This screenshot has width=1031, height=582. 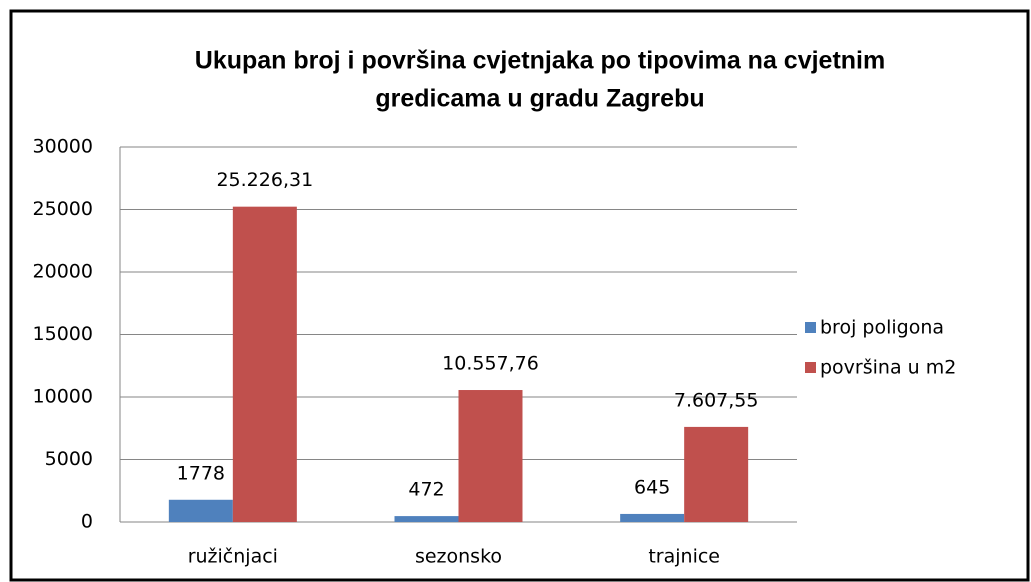 What do you see at coordinates (888, 368) in the screenshot?
I see `legend-label: površina u m2` at bounding box center [888, 368].